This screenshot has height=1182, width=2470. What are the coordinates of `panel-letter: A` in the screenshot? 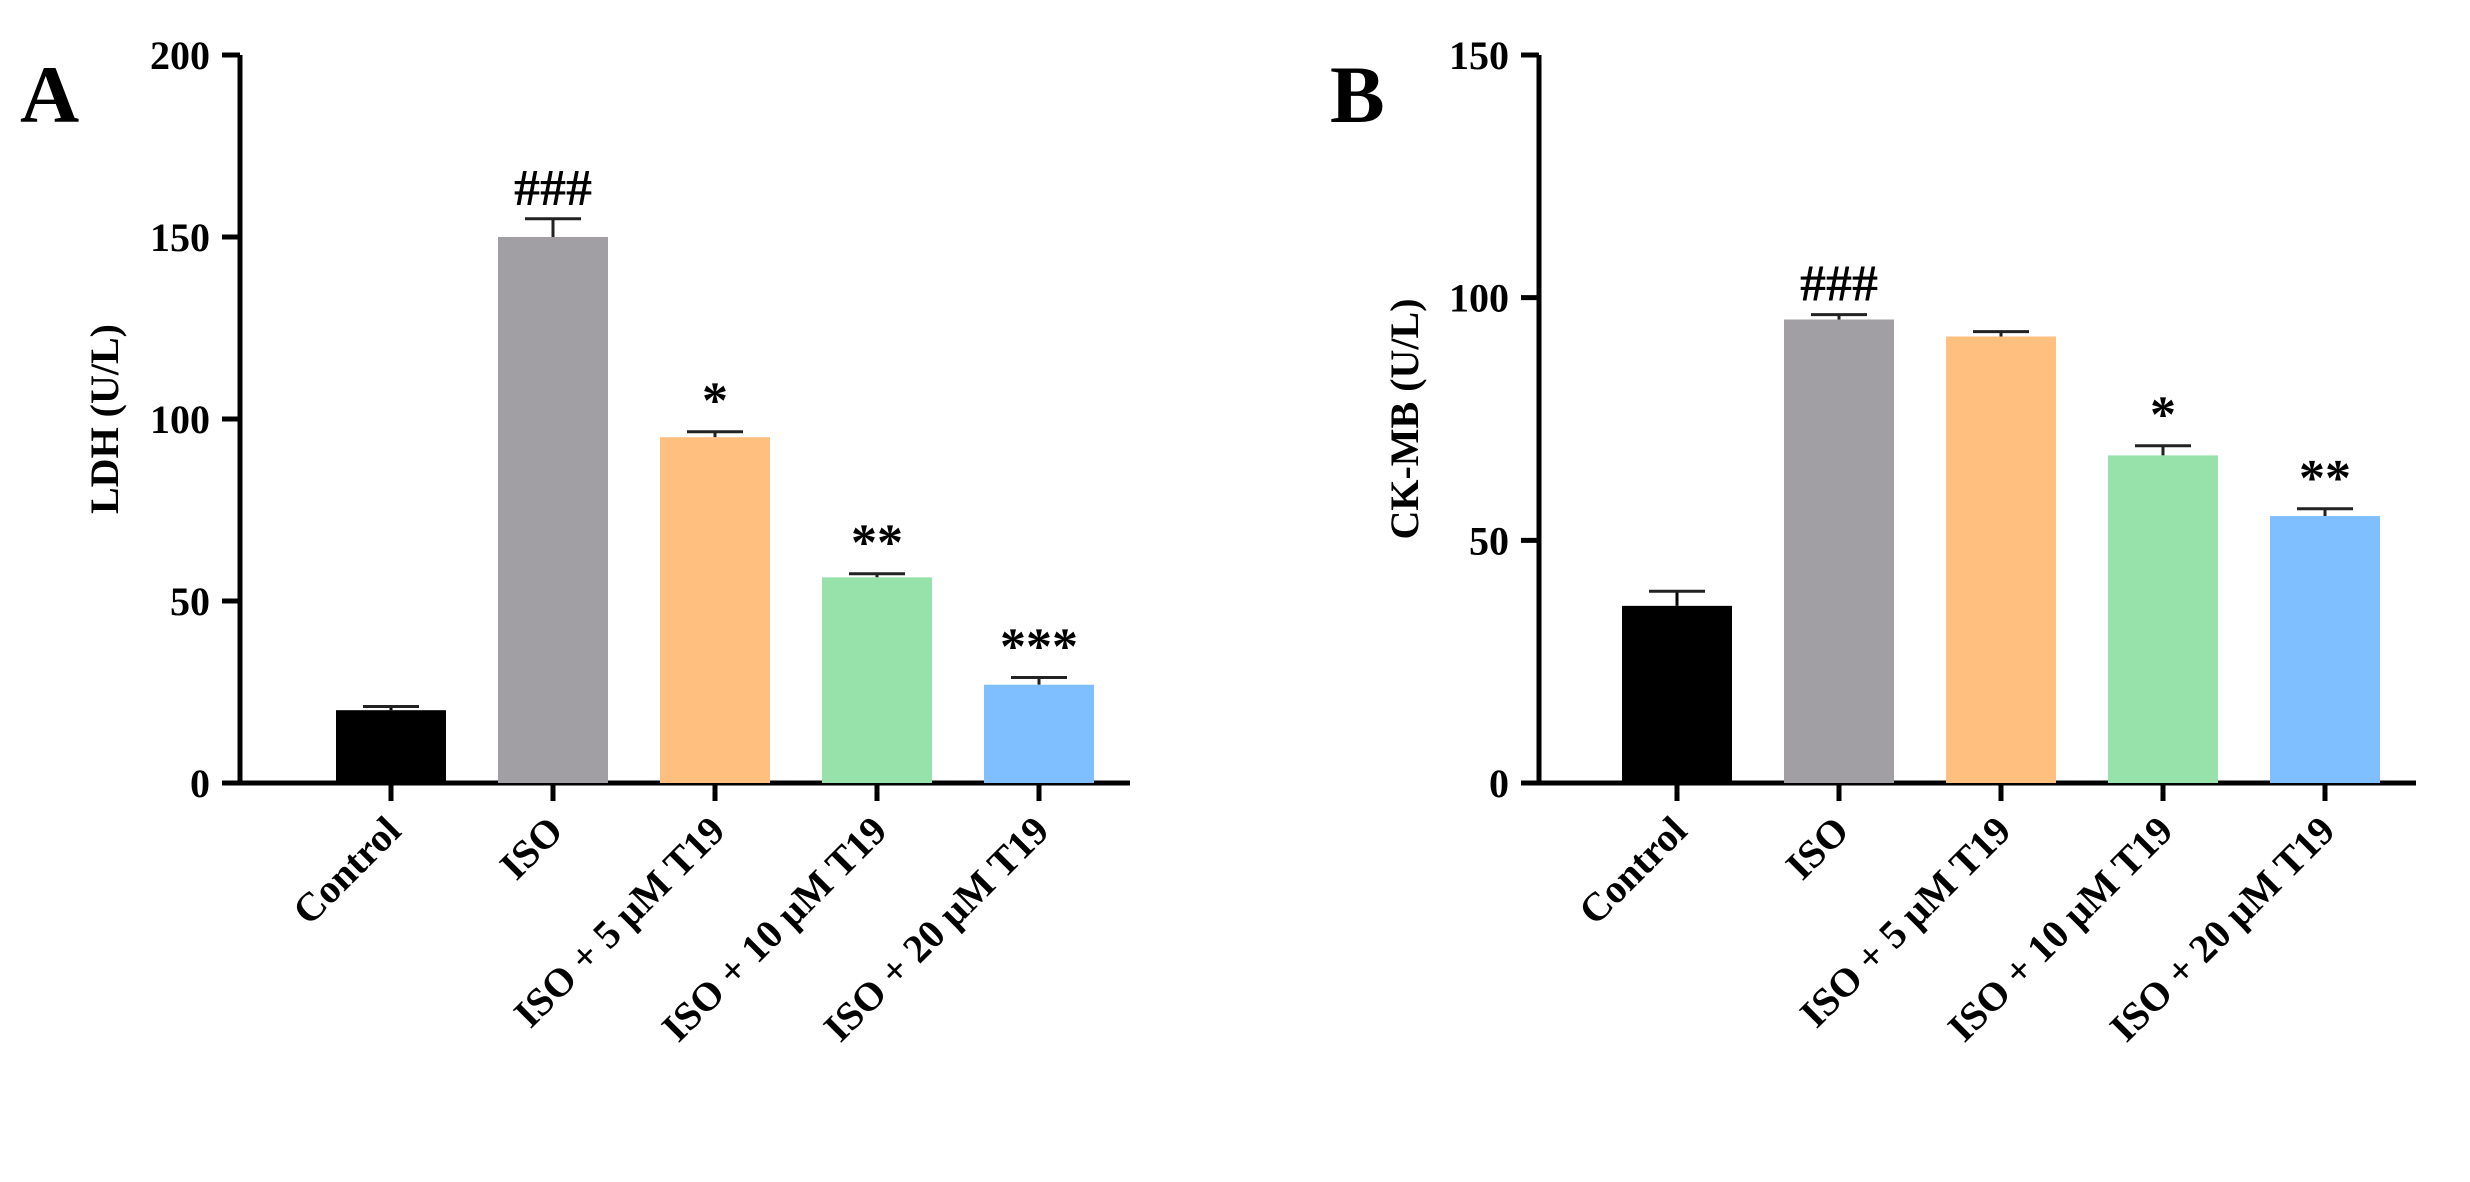 It's located at (49, 94).